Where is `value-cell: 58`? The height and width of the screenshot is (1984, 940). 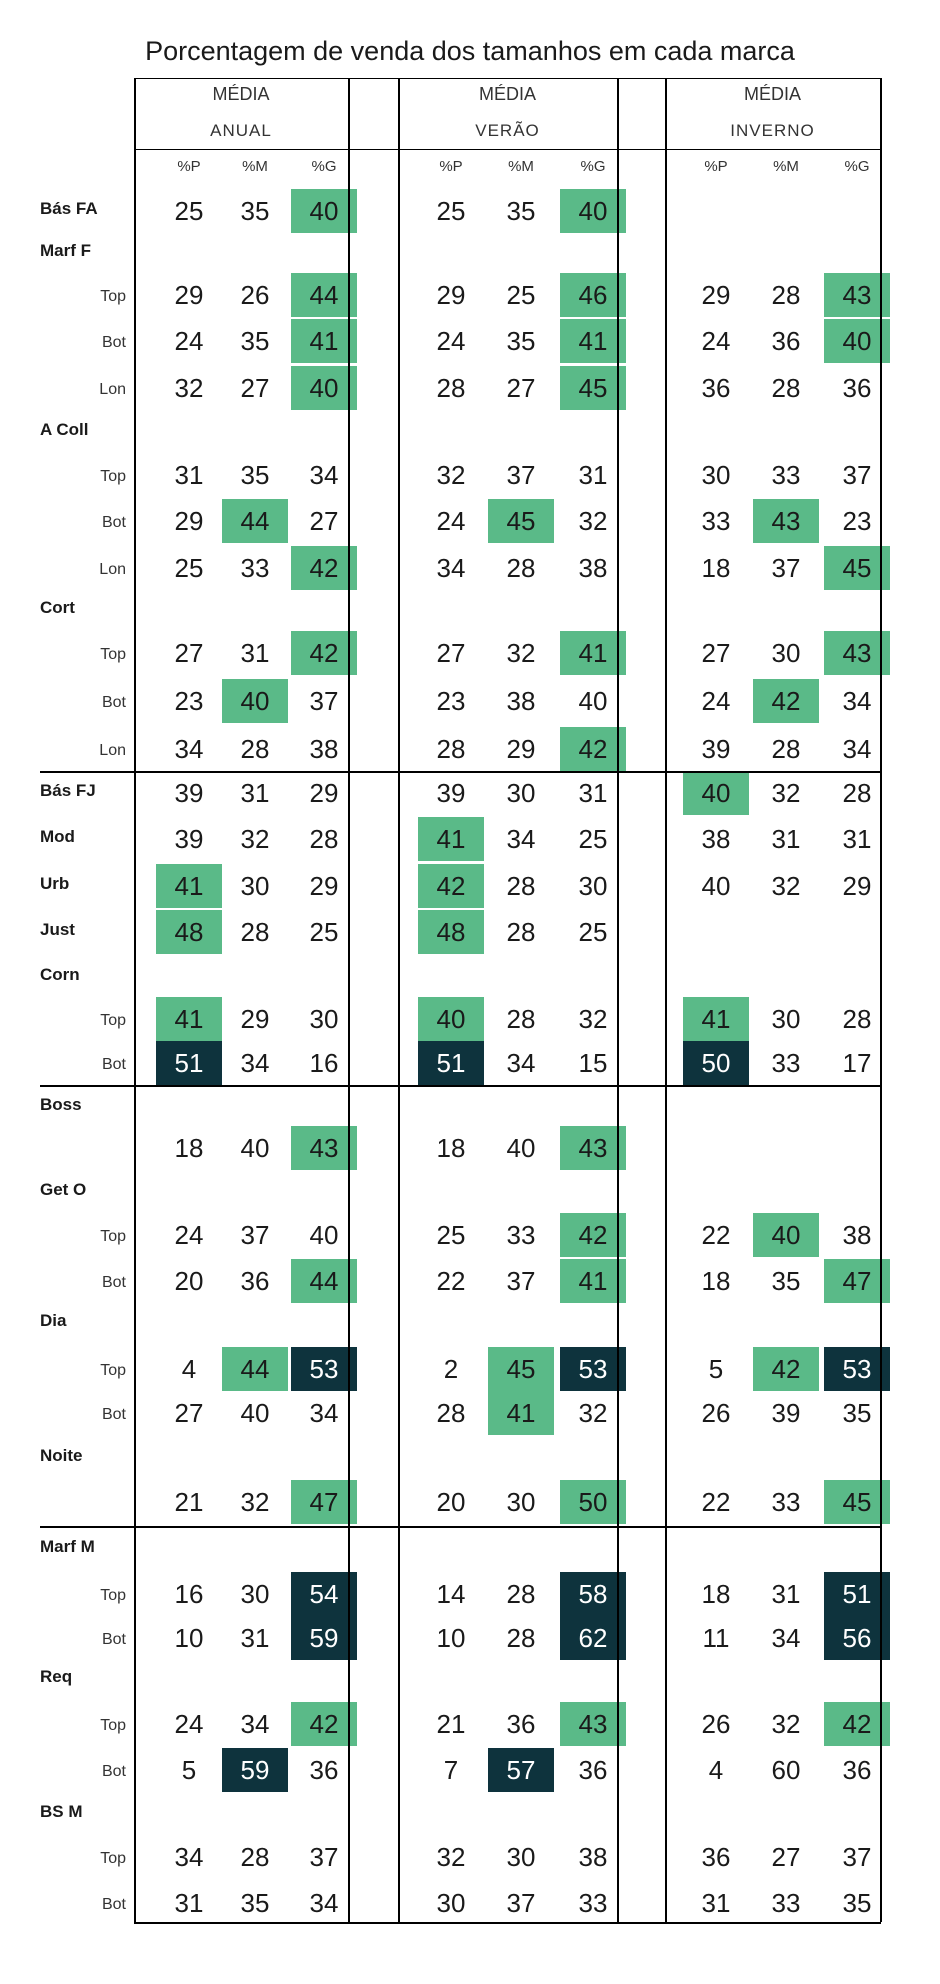 value-cell: 58 is located at coordinates (593, 1594).